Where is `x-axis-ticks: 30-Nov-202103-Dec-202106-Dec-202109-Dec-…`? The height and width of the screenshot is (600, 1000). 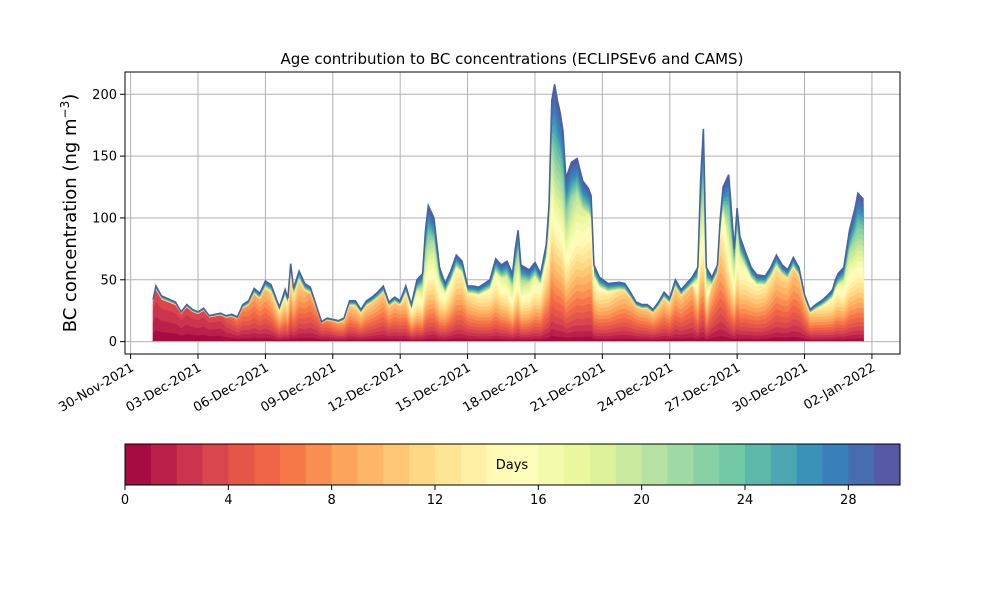 x-axis-ticks: 30-Nov-202103-Dec-202106-Dec-202109-Dec-… is located at coordinates (467, 385).